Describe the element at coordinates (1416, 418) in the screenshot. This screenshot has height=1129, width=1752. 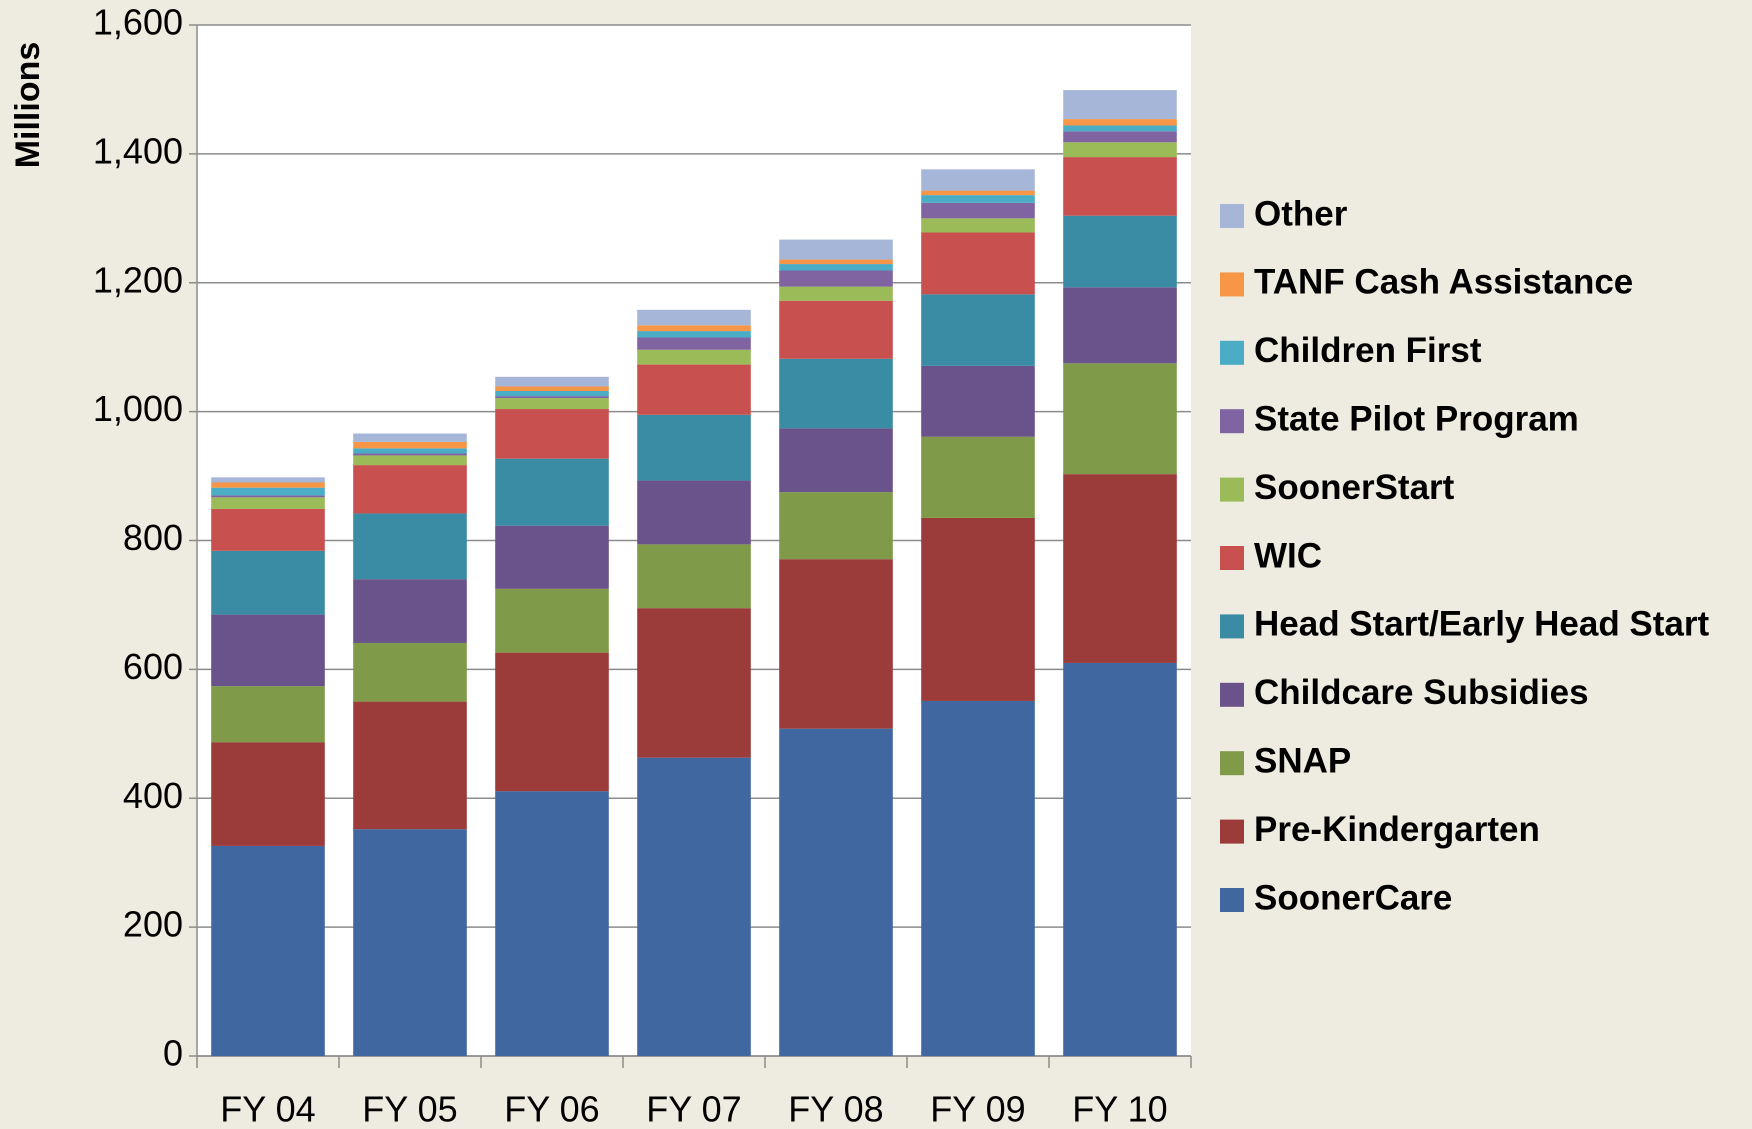
I see `legend-label: State Pilot Program` at that location.